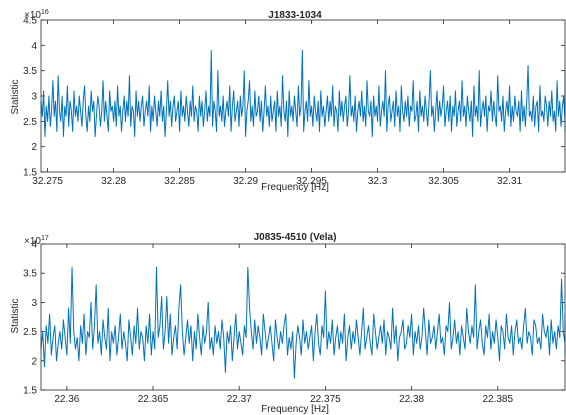 The image size is (566, 415). Describe the element at coordinates (30, 21) in the screenshot. I see `y-tick-label: 4.5` at that location.